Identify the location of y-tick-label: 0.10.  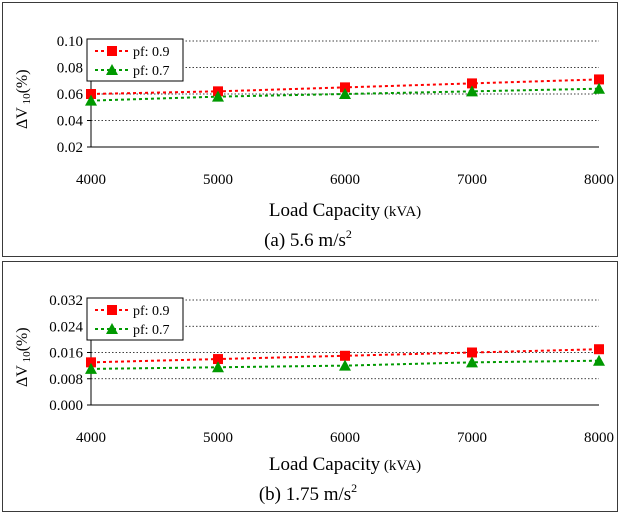
(70, 42).